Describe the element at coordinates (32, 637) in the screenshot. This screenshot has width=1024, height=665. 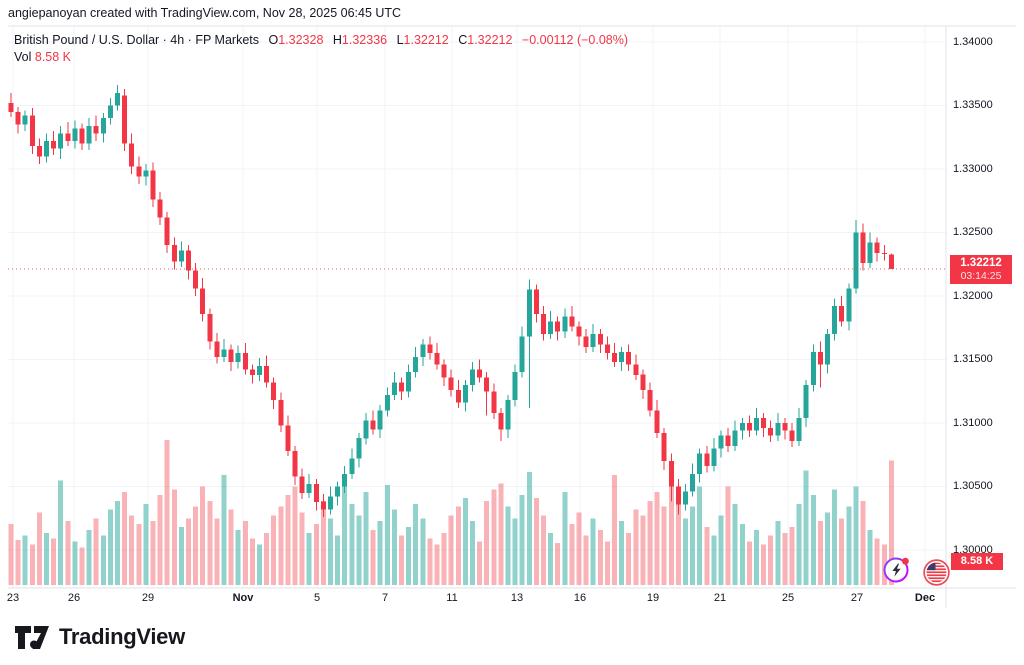
I see `tradingview-logo-icon` at that location.